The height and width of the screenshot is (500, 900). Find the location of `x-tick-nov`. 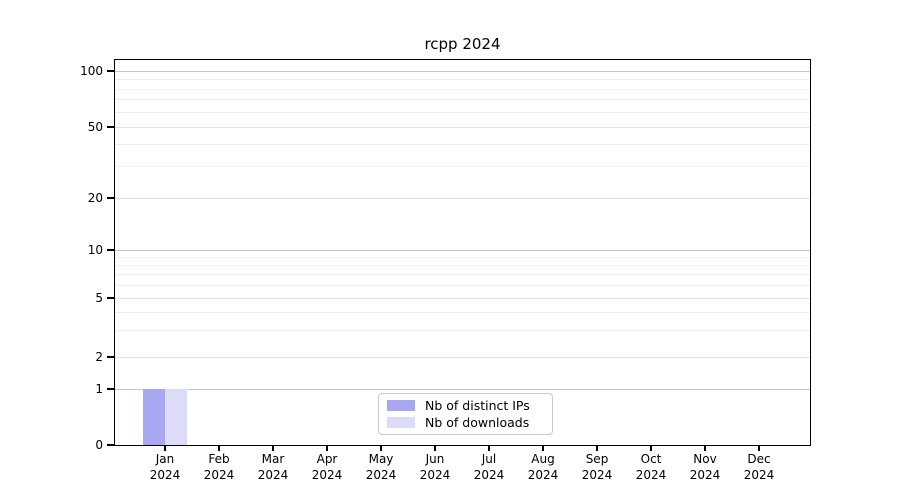

x-tick-nov is located at coordinates (705, 448).